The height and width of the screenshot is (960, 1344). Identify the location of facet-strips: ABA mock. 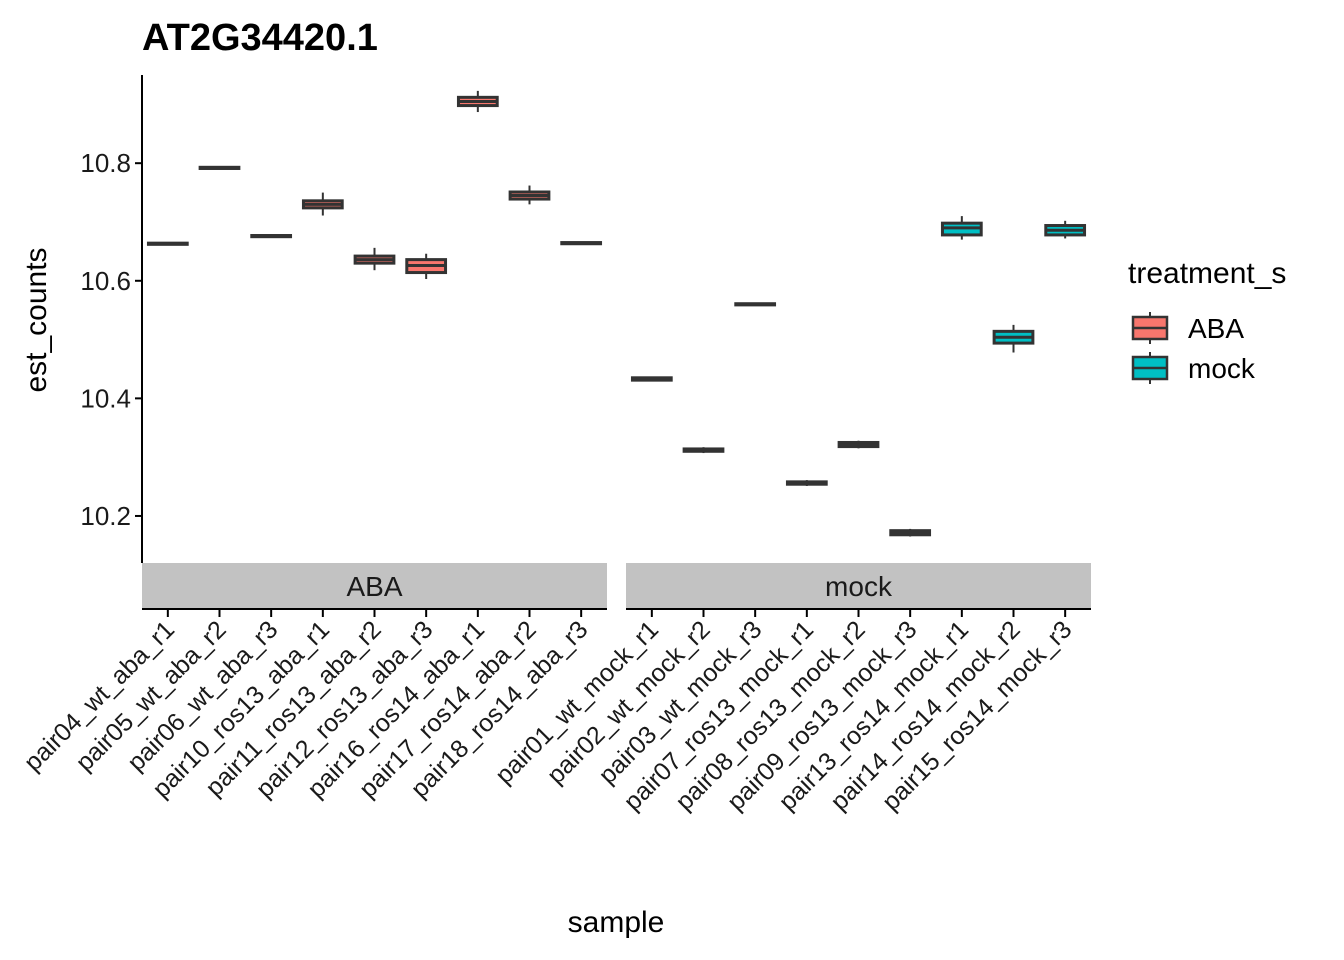
(616, 586).